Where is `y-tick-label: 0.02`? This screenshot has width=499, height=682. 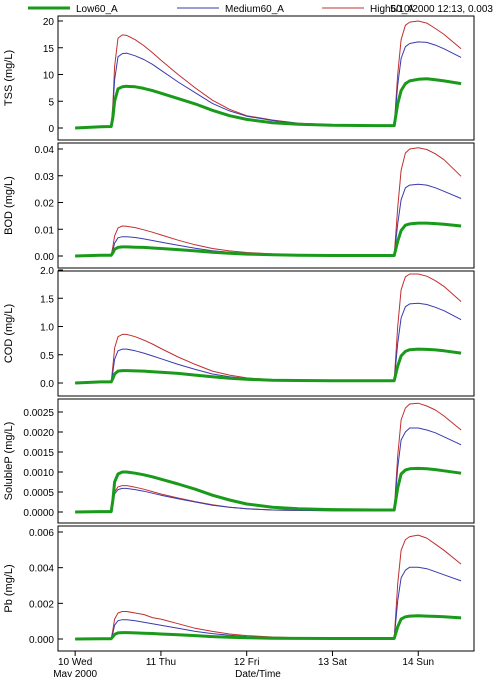 y-tick-label: 0.02 is located at coordinates (45, 204).